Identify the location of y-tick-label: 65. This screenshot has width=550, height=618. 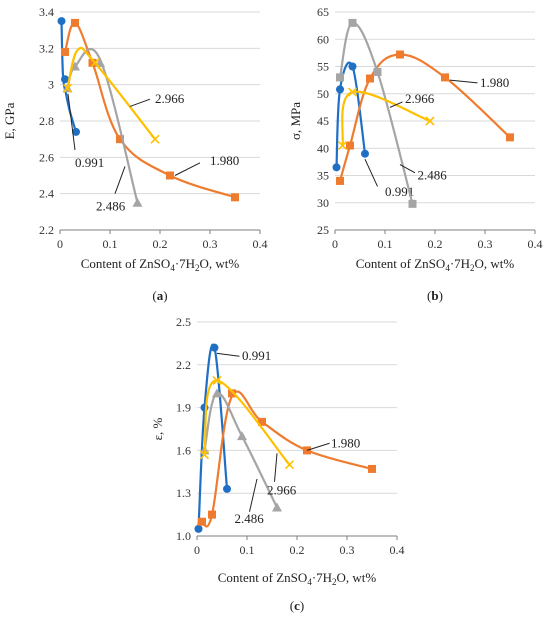
(323, 12).